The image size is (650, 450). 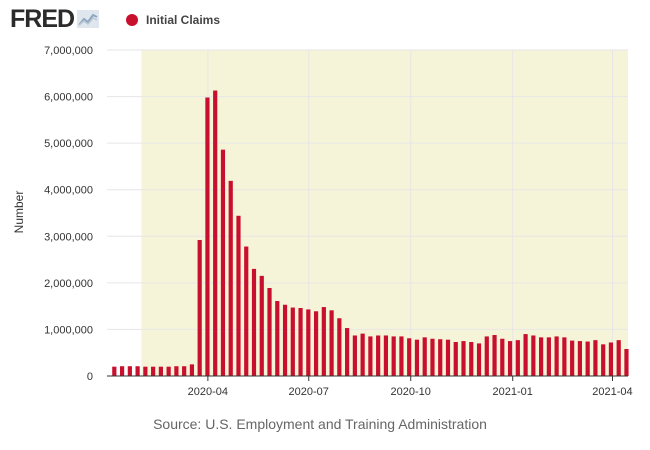 I want to click on y-tick-label: 3,000,000, so click(x=68, y=237).